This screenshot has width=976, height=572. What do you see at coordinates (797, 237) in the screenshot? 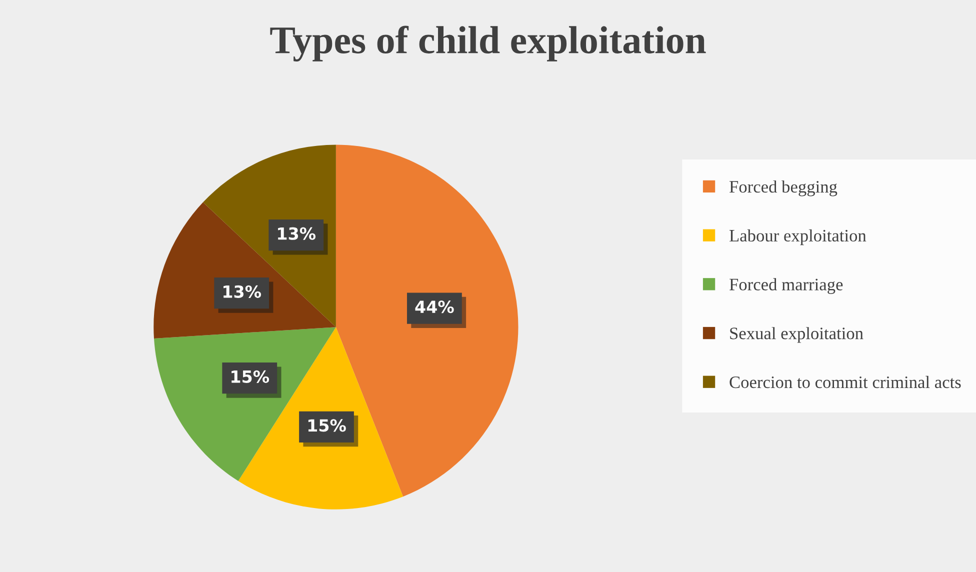
I see `legend-label: Labour exploitation` at bounding box center [797, 237].